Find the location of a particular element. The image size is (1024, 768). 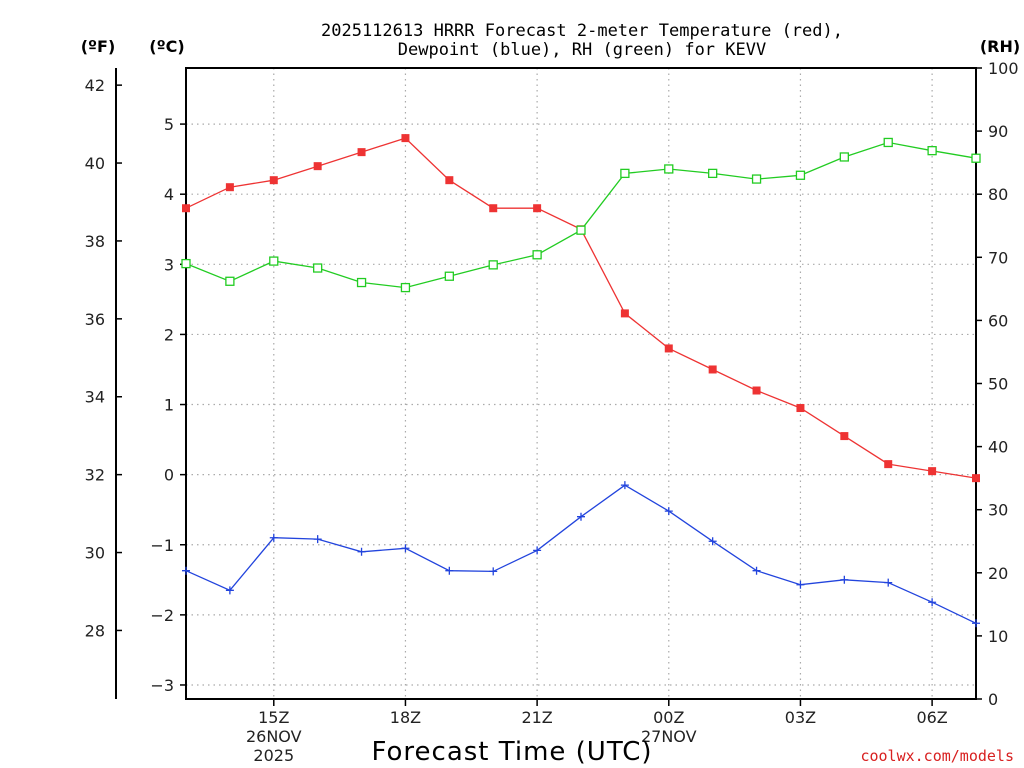

dewpoint-series-line is located at coordinates (581, 554).